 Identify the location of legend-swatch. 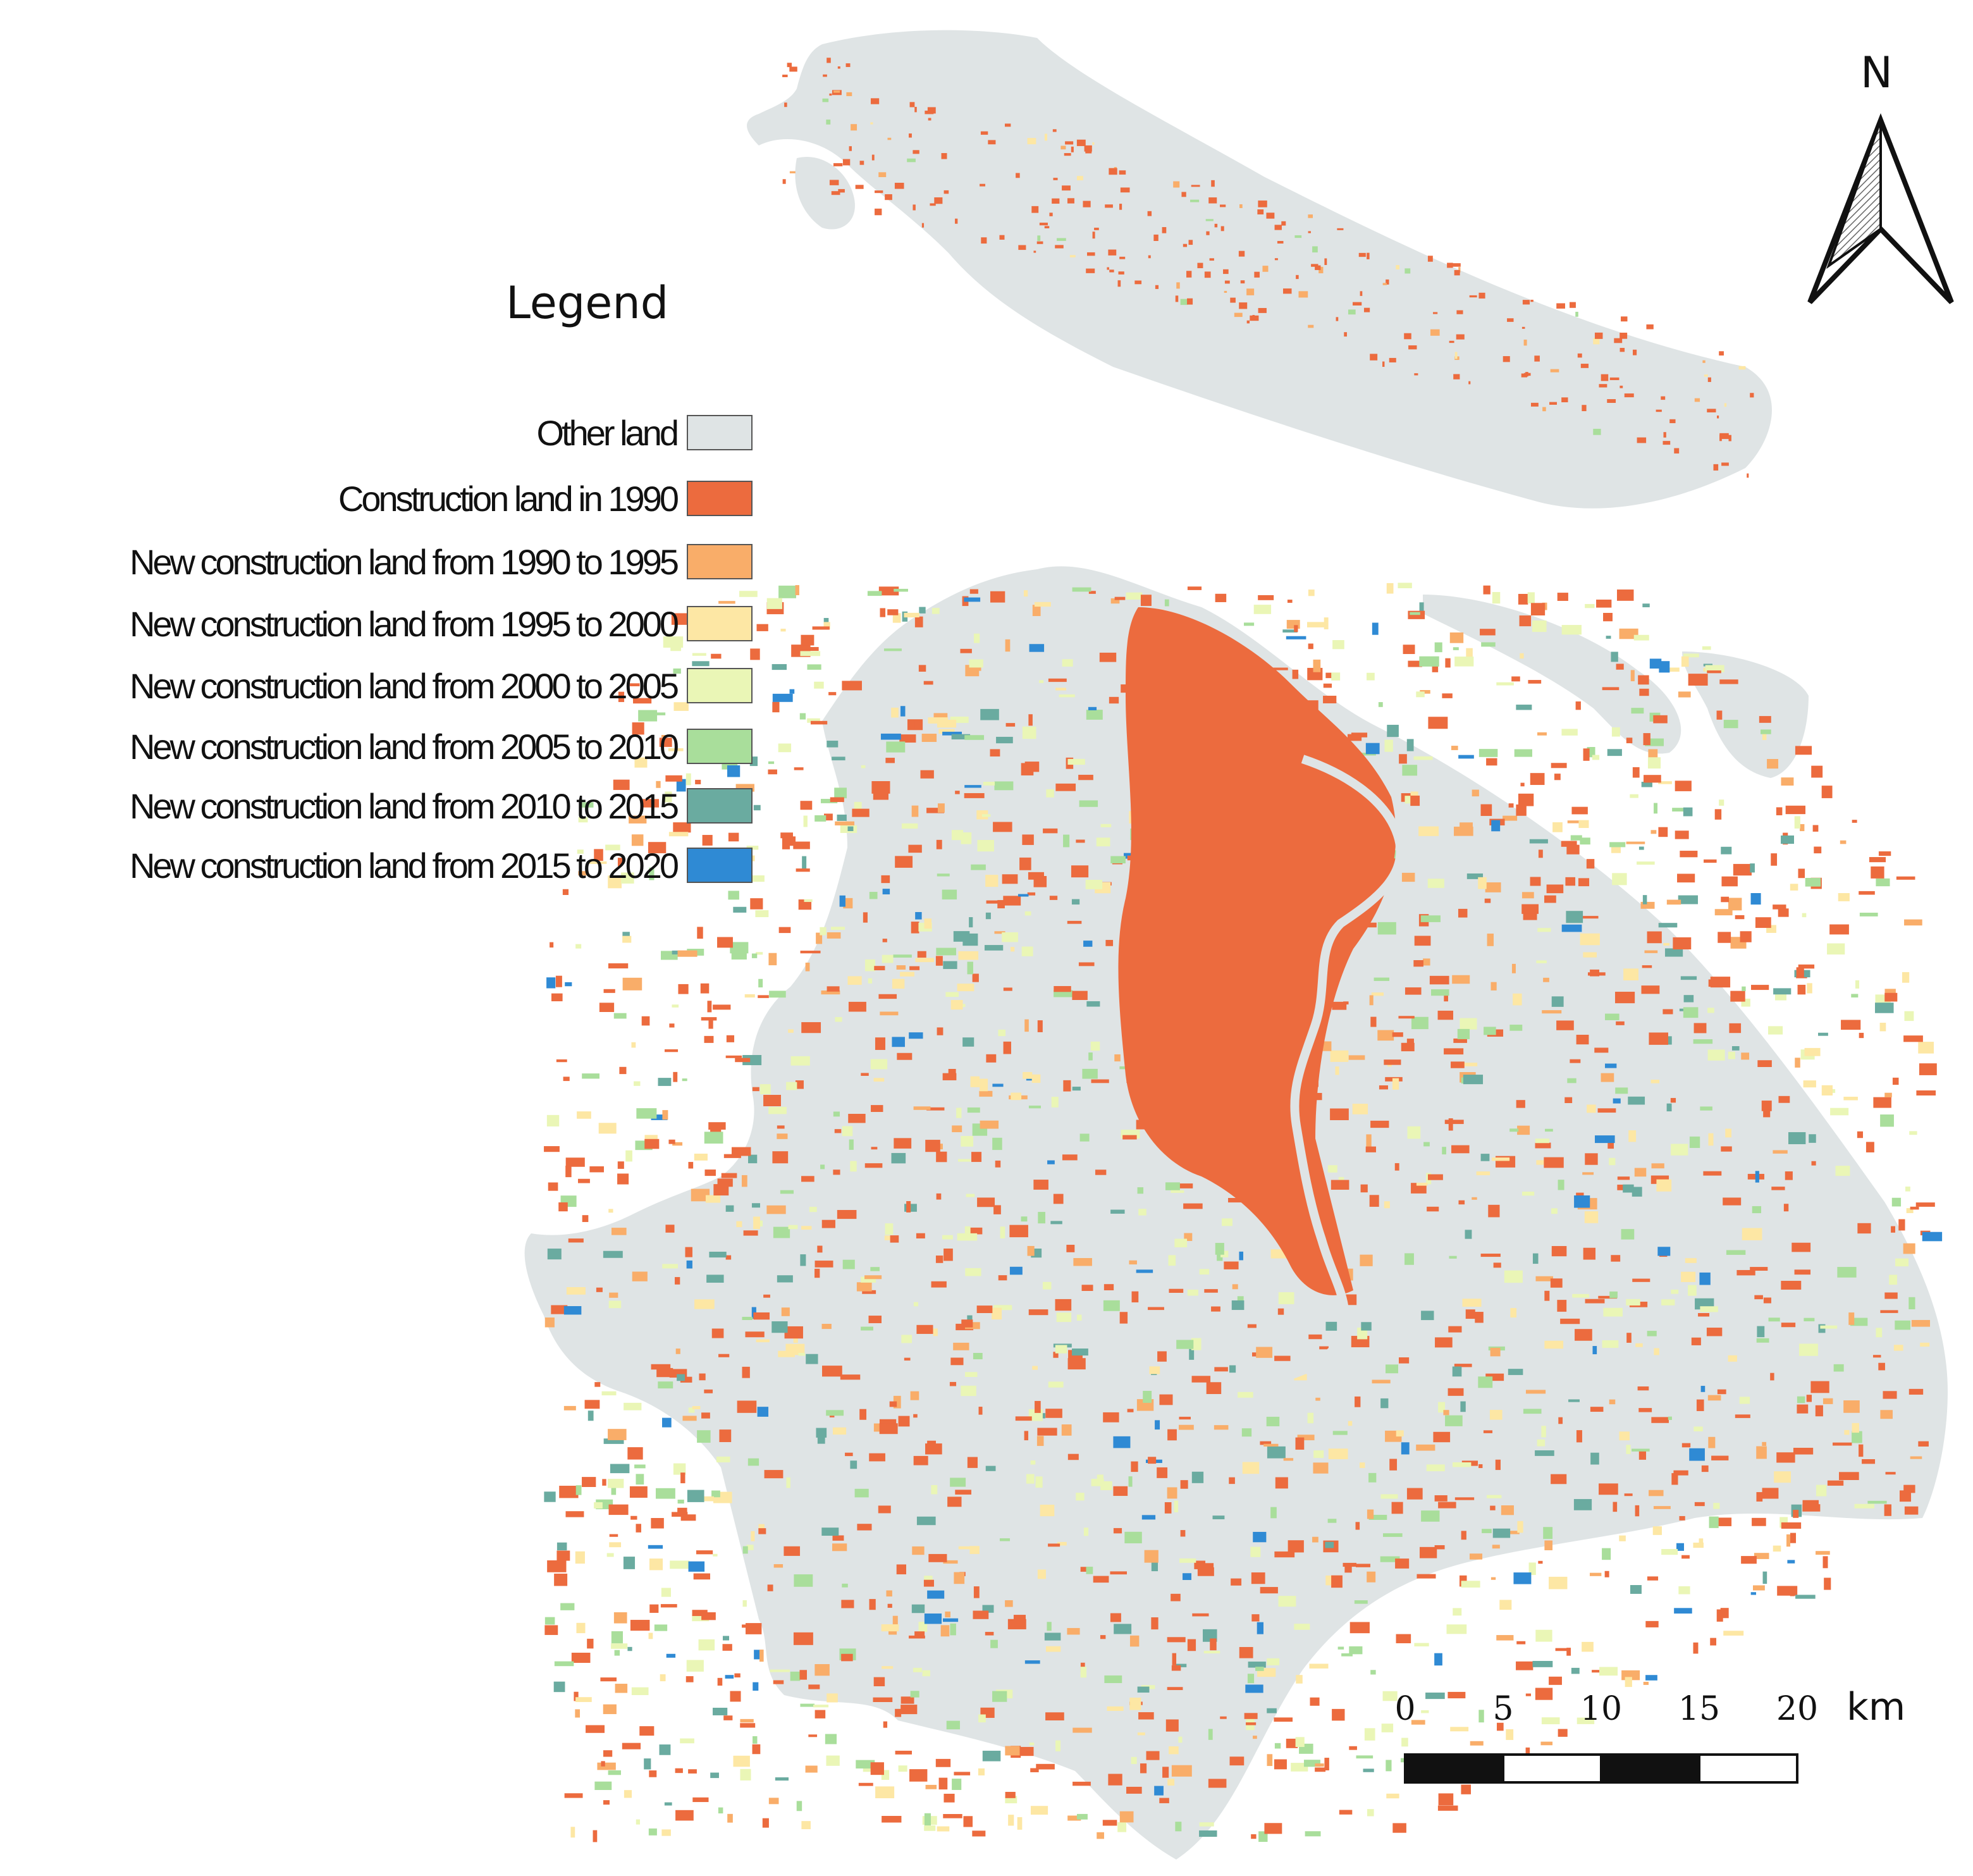
(720, 562).